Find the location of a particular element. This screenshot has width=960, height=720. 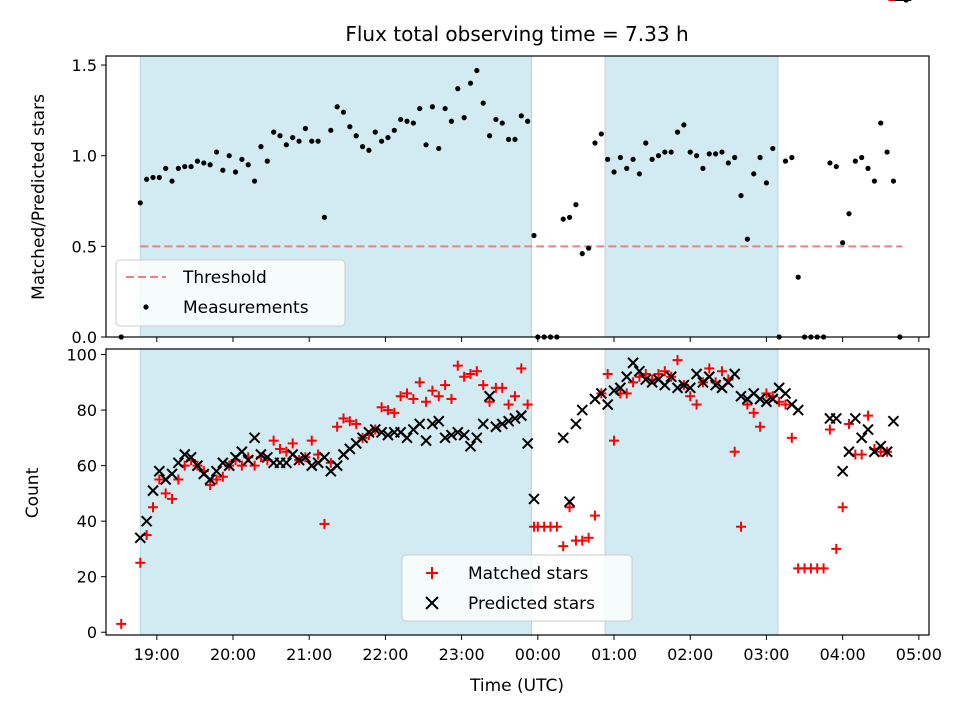

x-tick-label: 20:00 is located at coordinates (233, 654).